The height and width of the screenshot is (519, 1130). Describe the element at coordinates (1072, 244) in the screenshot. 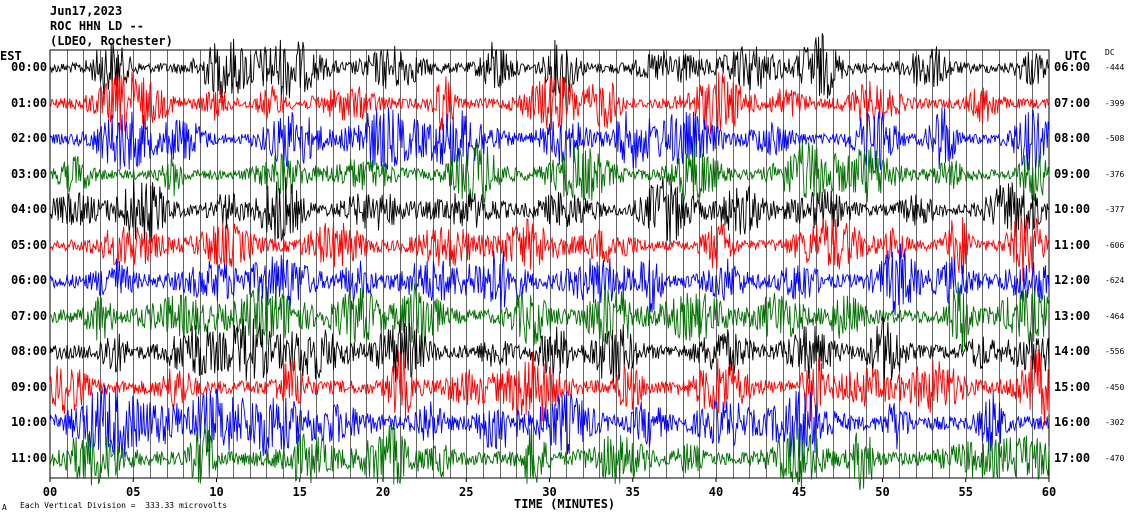

I see `utc-hour-label: 11:00` at that location.